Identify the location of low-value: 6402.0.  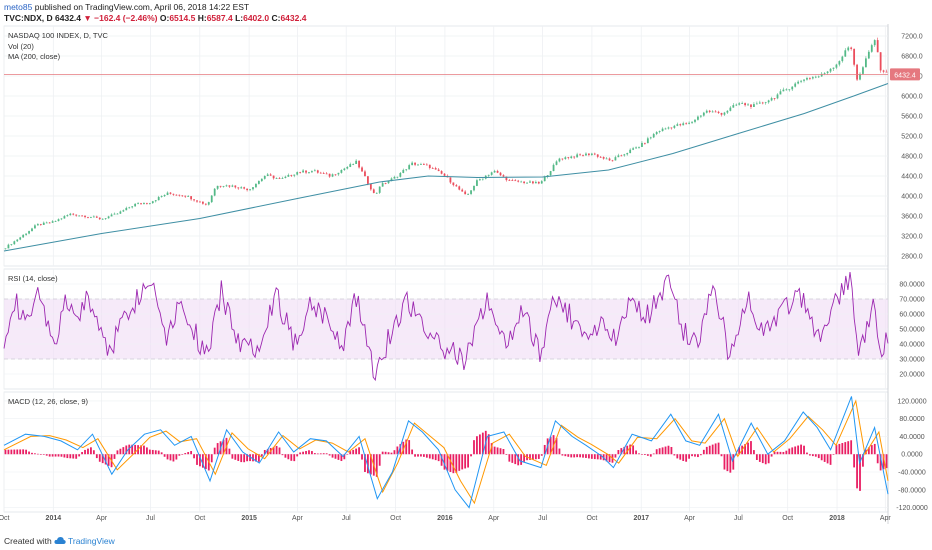
(256, 18).